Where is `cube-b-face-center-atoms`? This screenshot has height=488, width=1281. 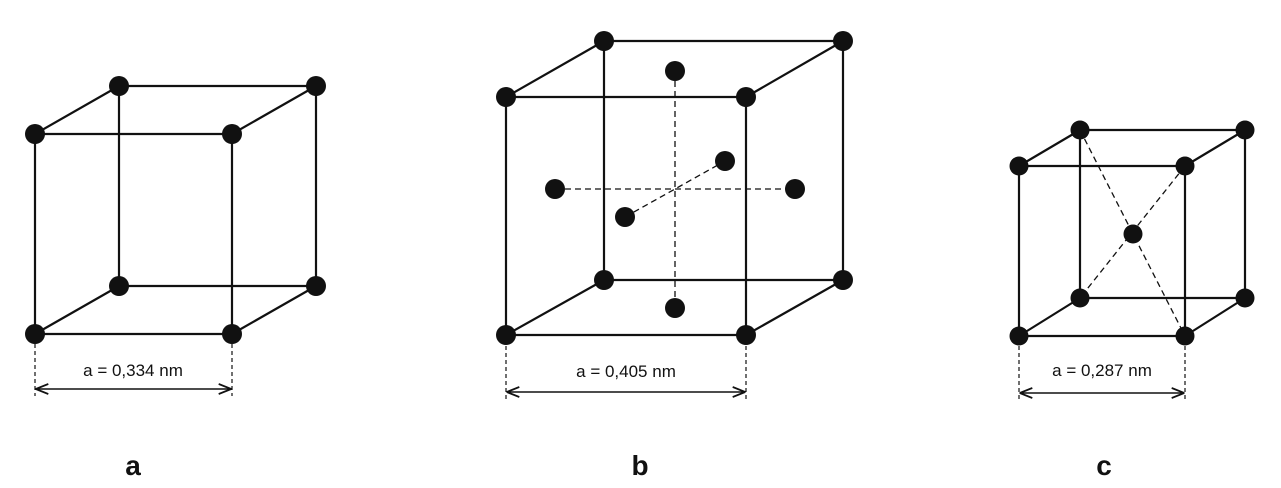 cube-b-face-center-atoms is located at coordinates (675, 189).